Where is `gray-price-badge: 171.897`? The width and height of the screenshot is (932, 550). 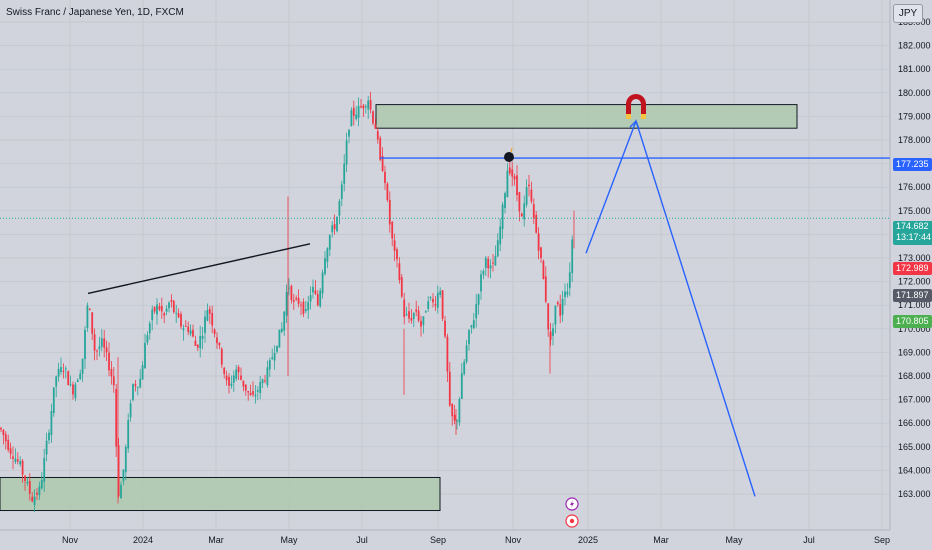 gray-price-badge: 171.897 is located at coordinates (912, 295).